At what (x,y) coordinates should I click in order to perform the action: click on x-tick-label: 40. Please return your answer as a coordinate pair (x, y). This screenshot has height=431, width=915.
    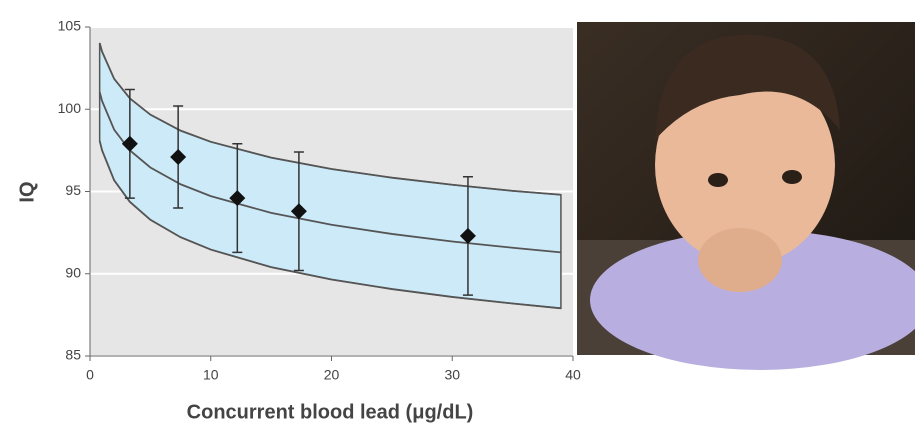
    Looking at the image, I should click on (573, 375).